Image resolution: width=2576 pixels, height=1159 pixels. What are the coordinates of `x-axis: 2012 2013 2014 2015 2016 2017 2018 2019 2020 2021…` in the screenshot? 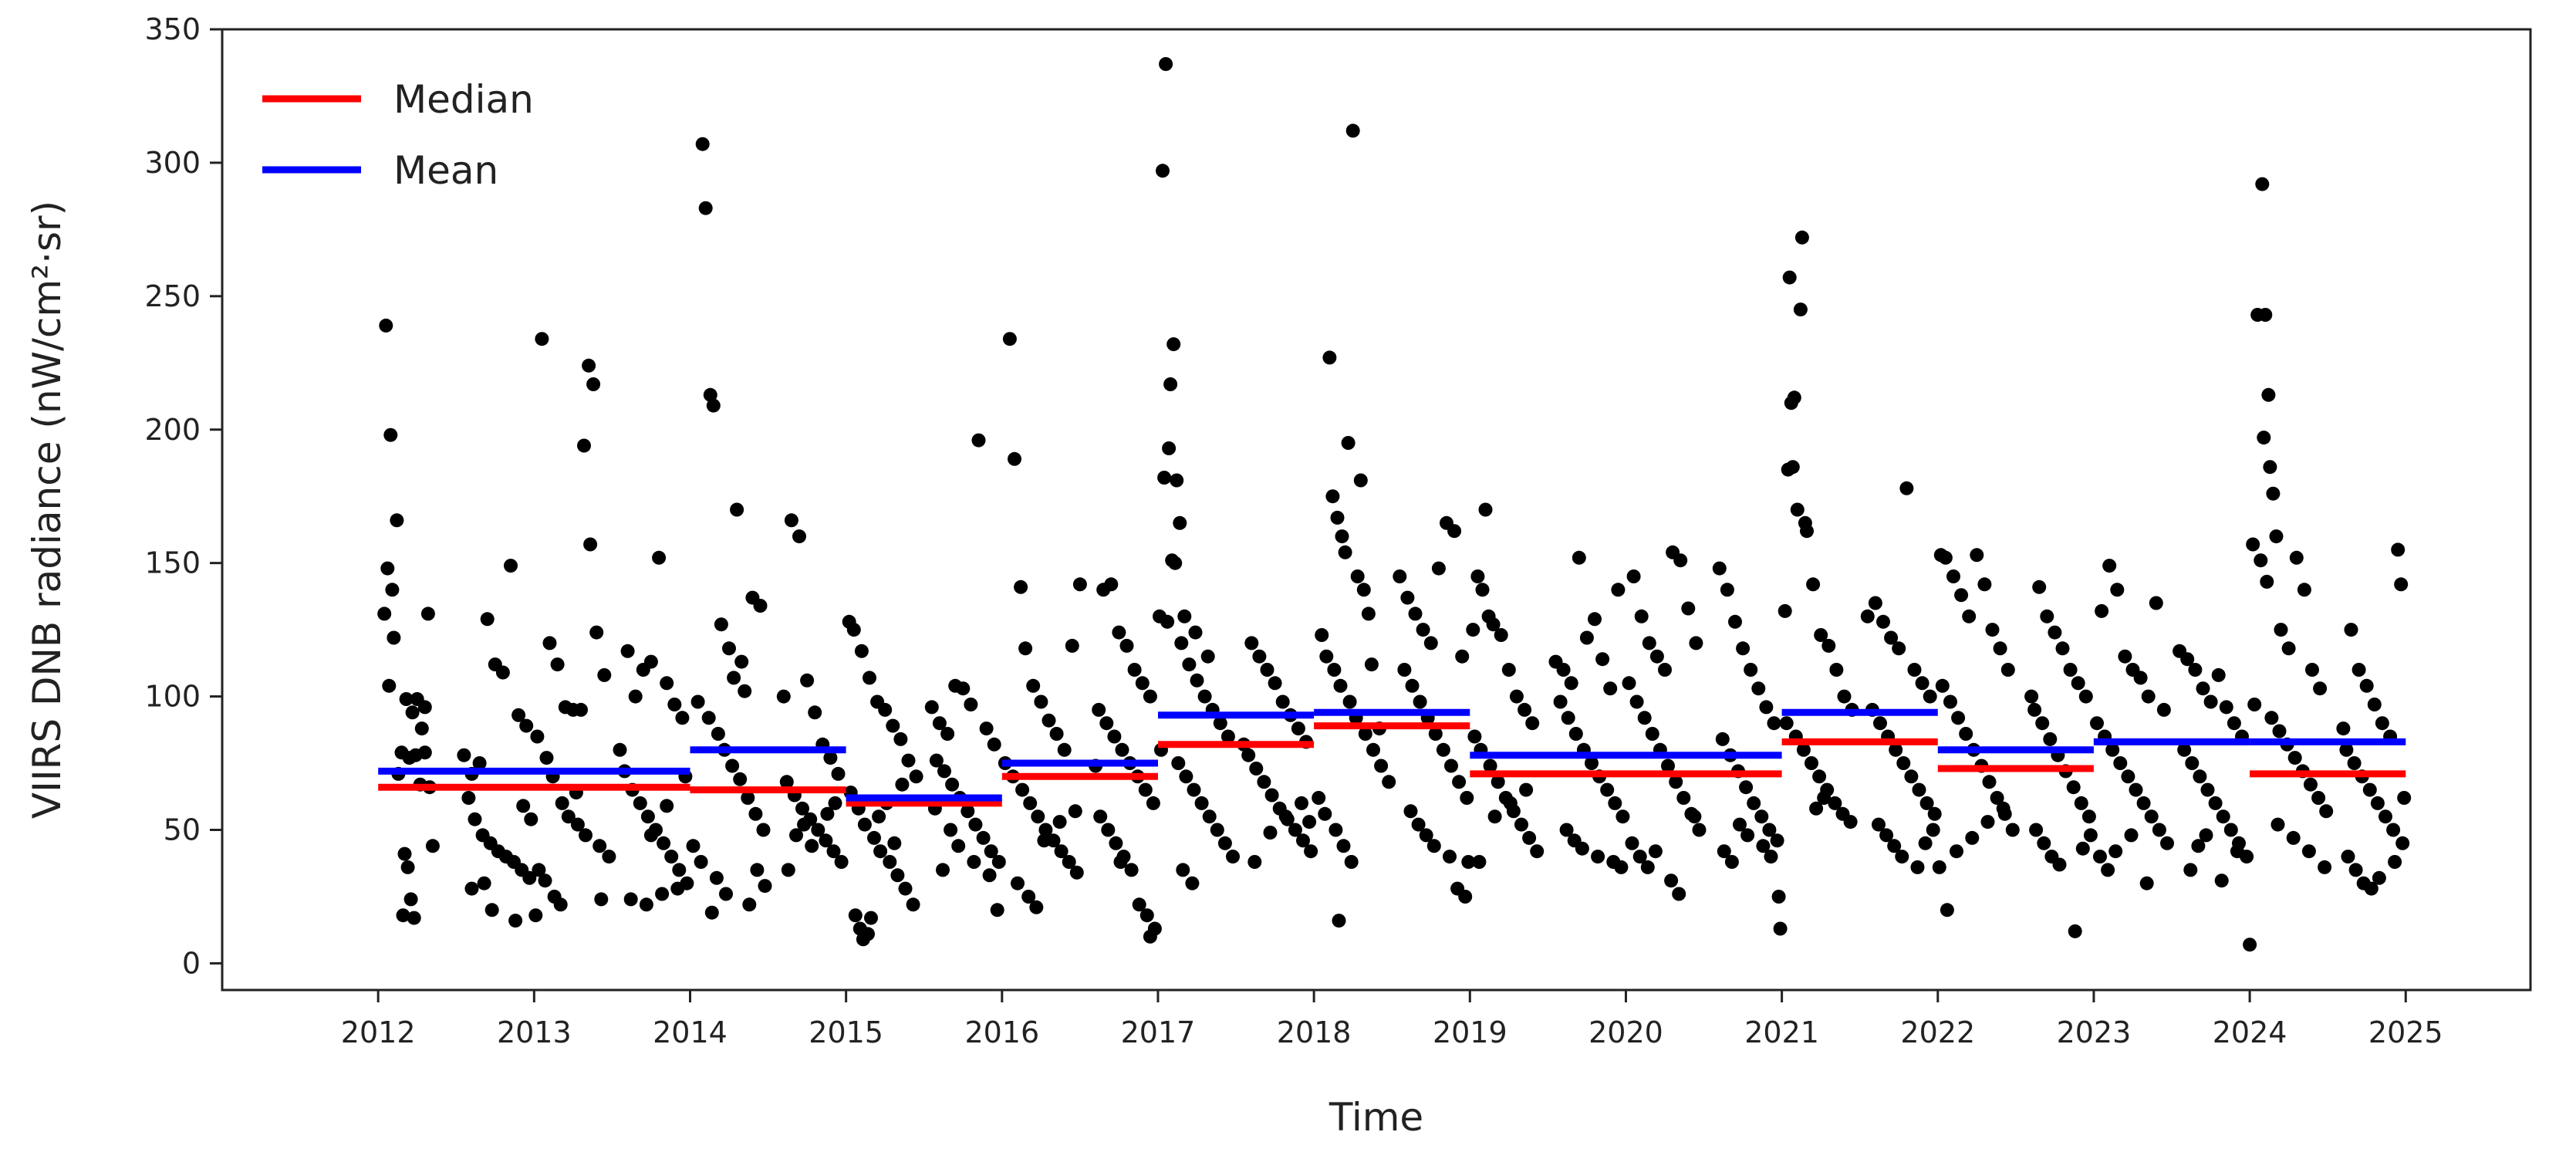 It's located at (1392, 1019).